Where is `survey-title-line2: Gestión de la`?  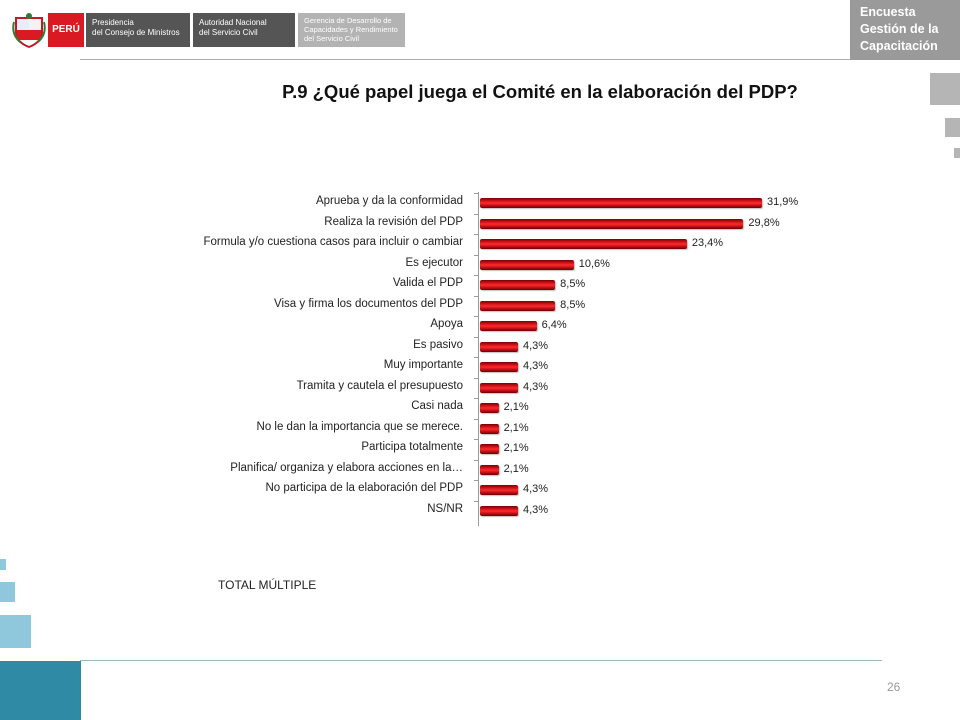
survey-title-line2: Gestión de la is located at coordinates (899, 29).